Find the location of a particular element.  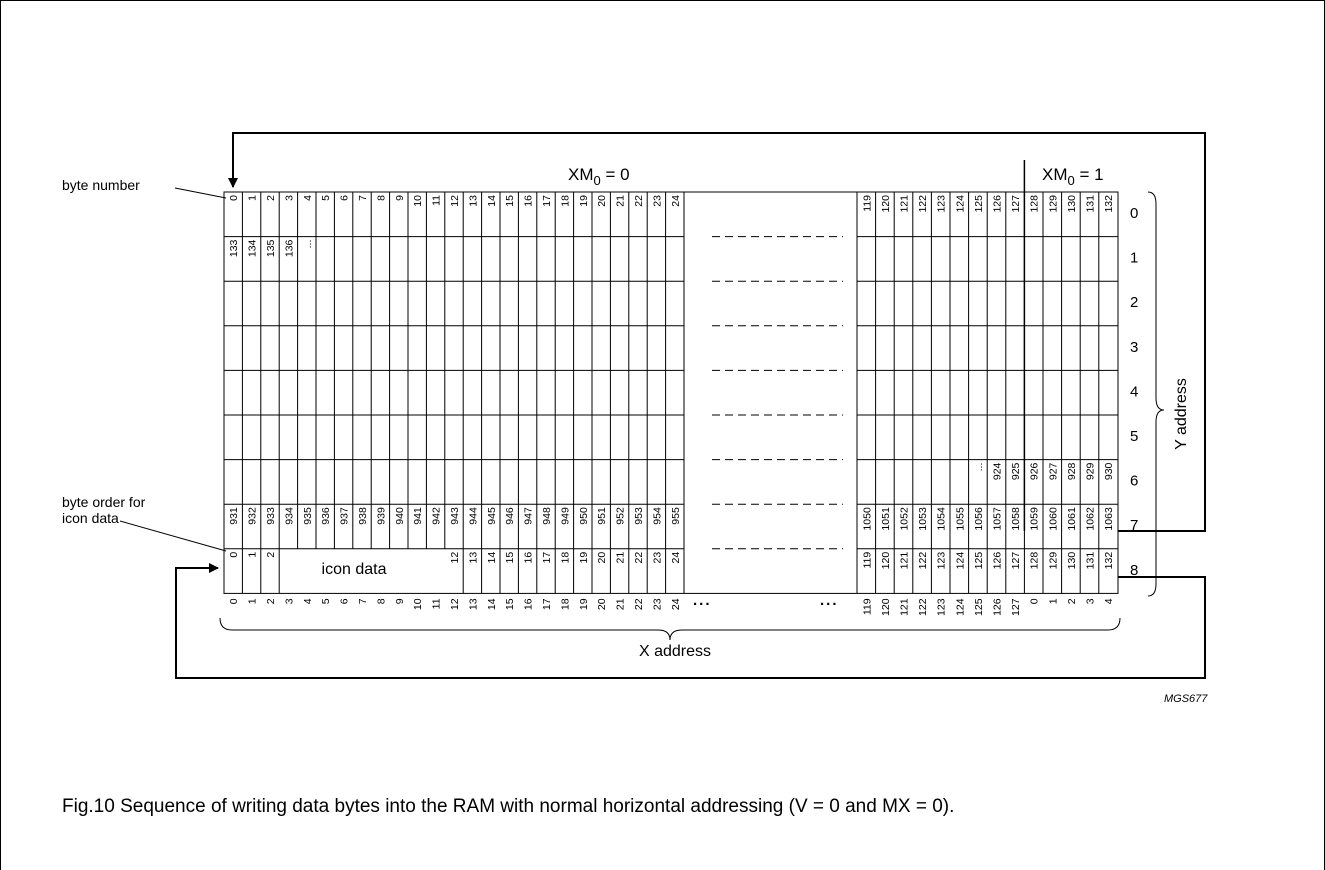

cell-row7: 941 is located at coordinates (418, 516).